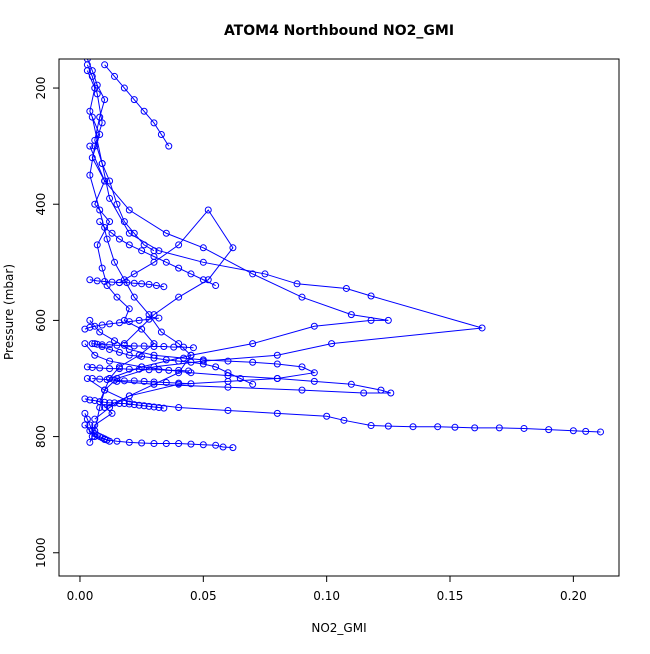  What do you see at coordinates (80, 596) in the screenshot?
I see `x-tick-label: 0.00` at bounding box center [80, 596].